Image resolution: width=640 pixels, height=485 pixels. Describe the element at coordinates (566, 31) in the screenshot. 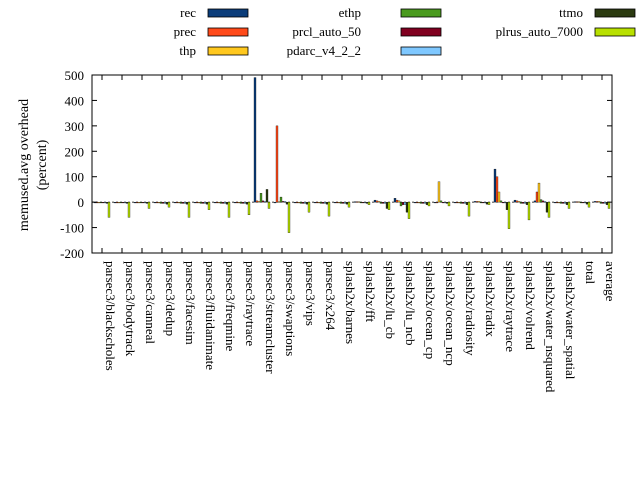

I see `legend-item-plrus_auto_7000: plrus_auto_7000` at that location.